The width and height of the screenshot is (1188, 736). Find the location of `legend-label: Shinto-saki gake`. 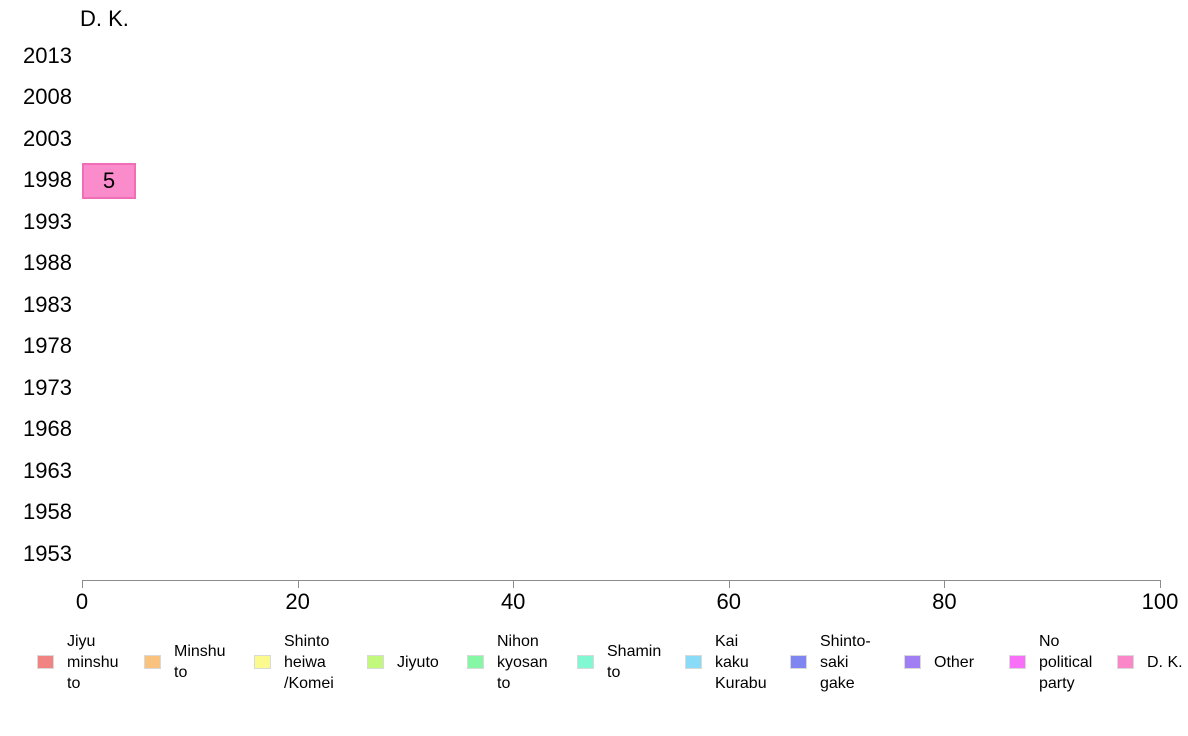

legend-label: Shinto-saki gake is located at coordinates (845, 662).